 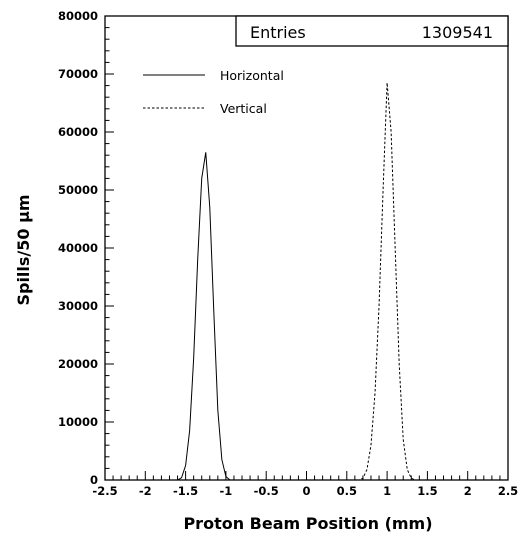 What do you see at coordinates (78, 74) in the screenshot?
I see `y-tick-label: 70000` at bounding box center [78, 74].